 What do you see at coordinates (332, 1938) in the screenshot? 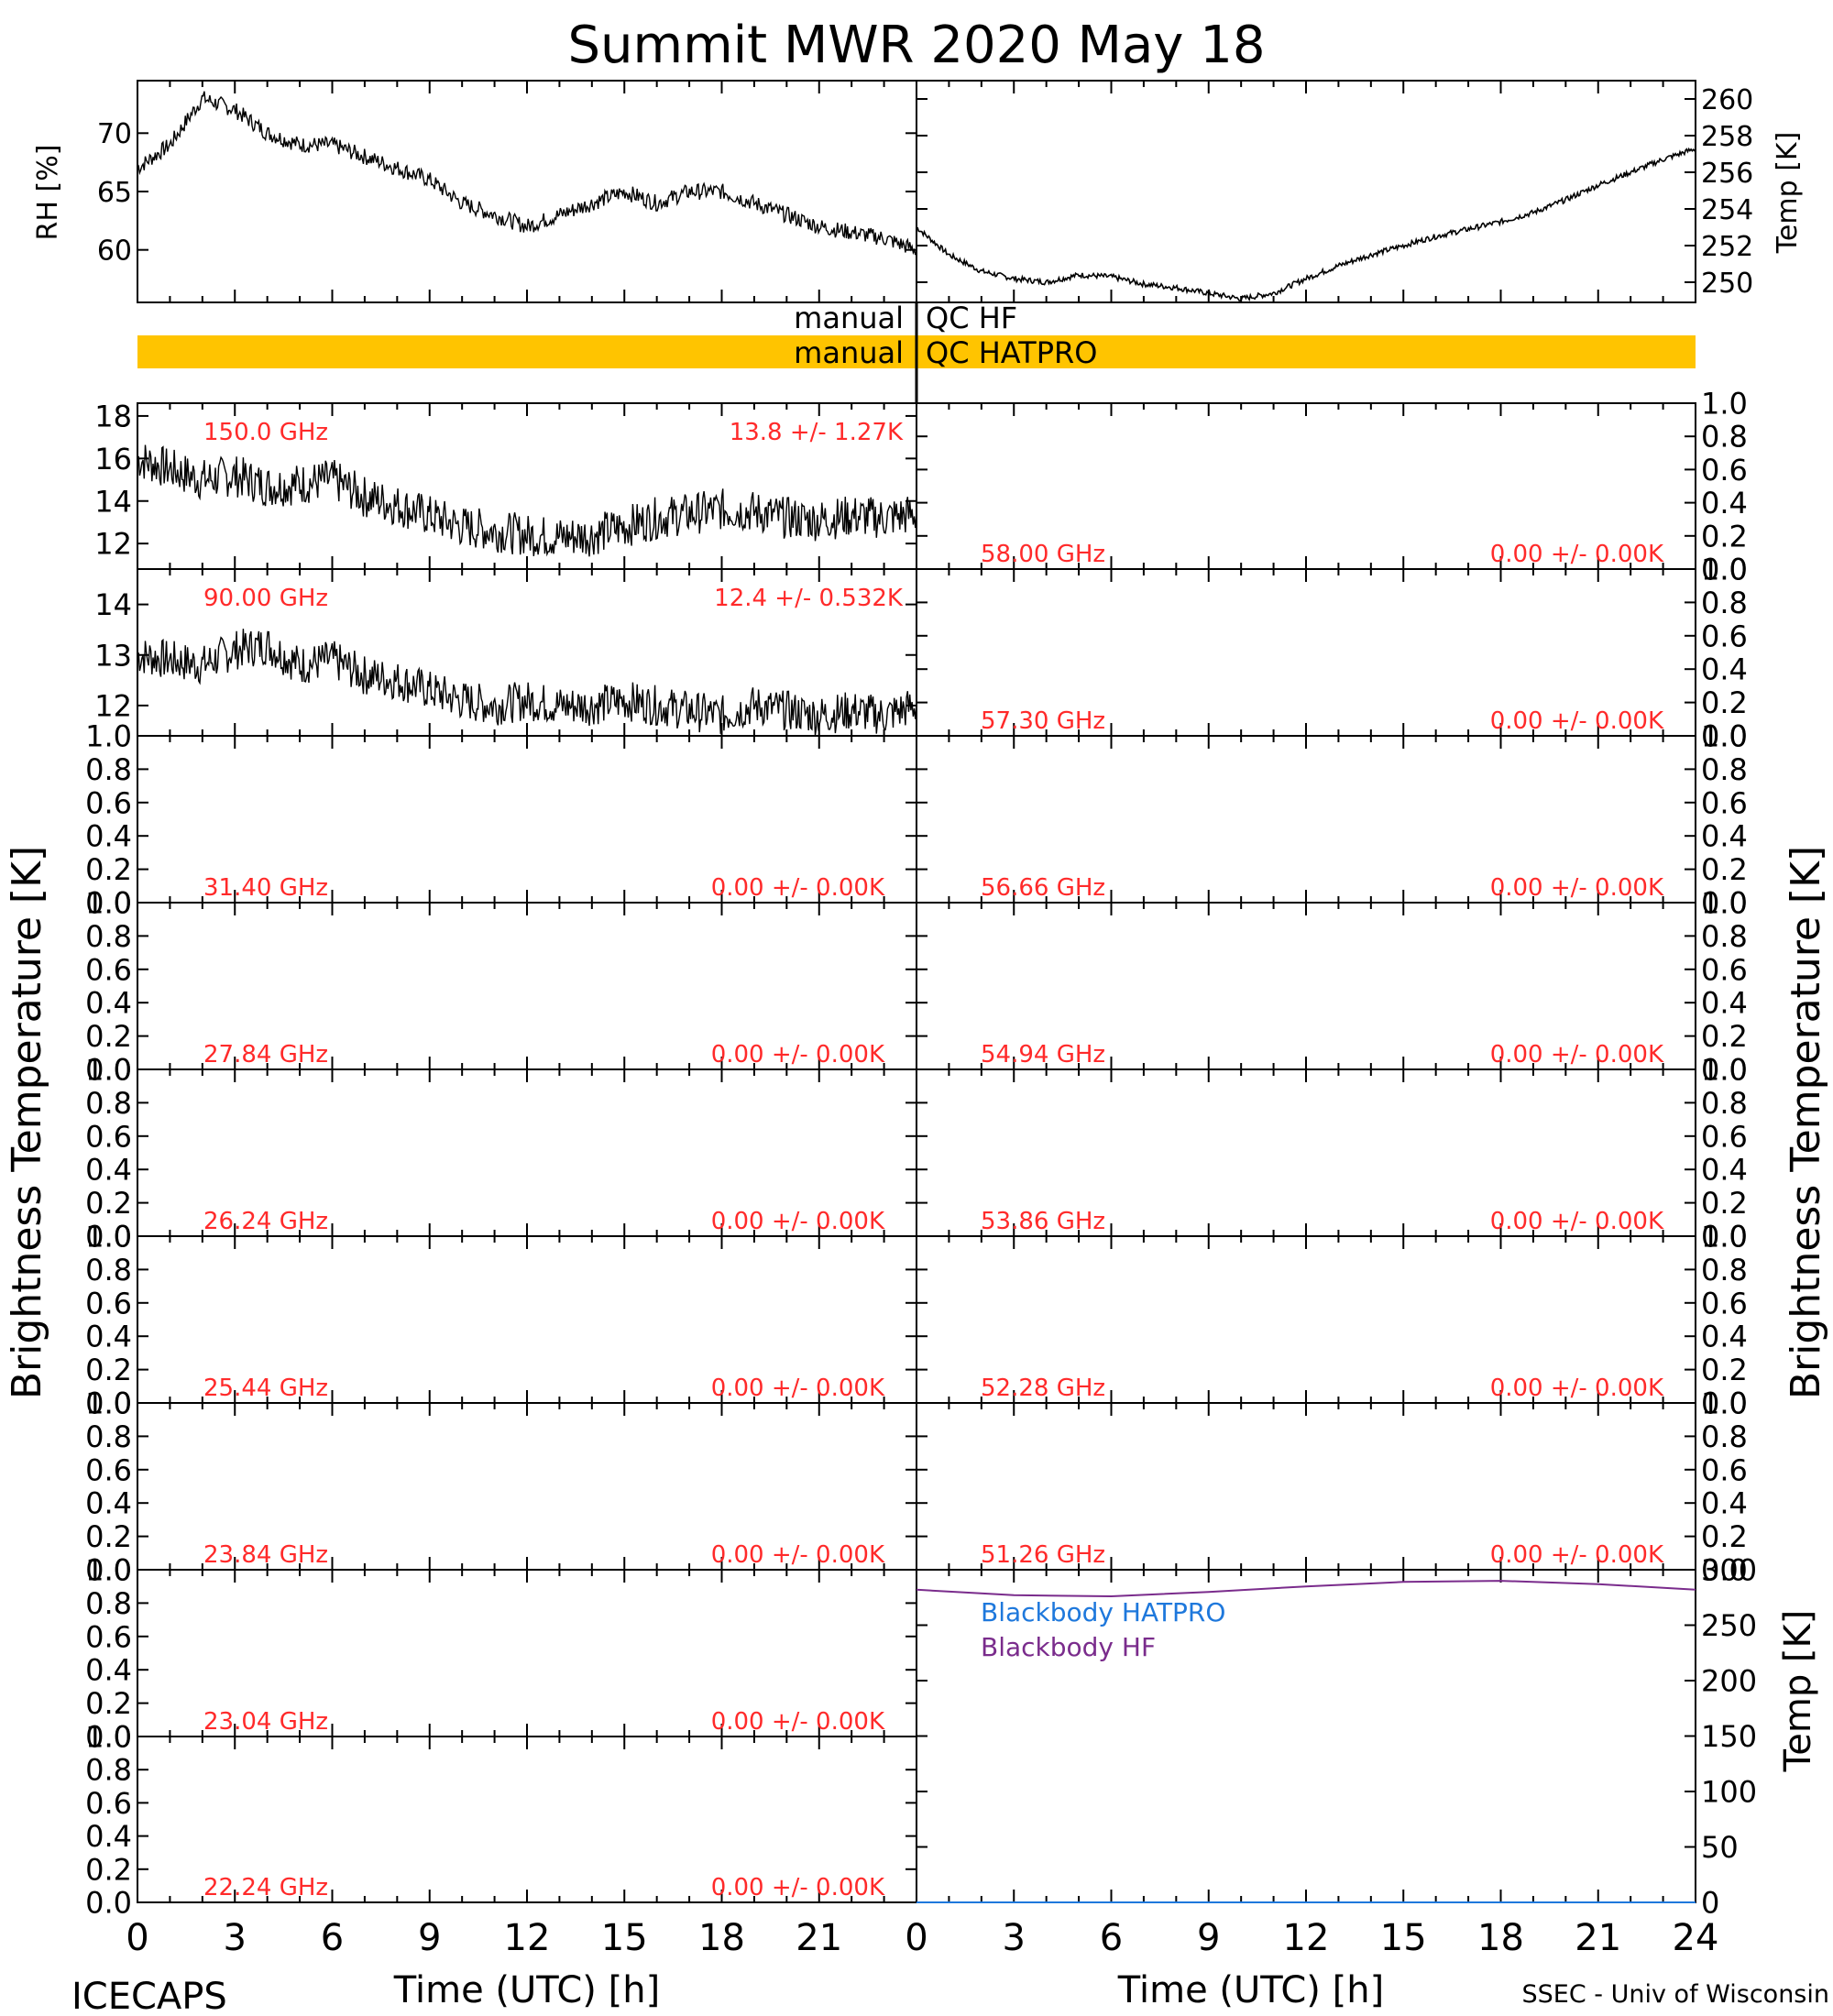
I see `x-tick-label: 6` at bounding box center [332, 1938].